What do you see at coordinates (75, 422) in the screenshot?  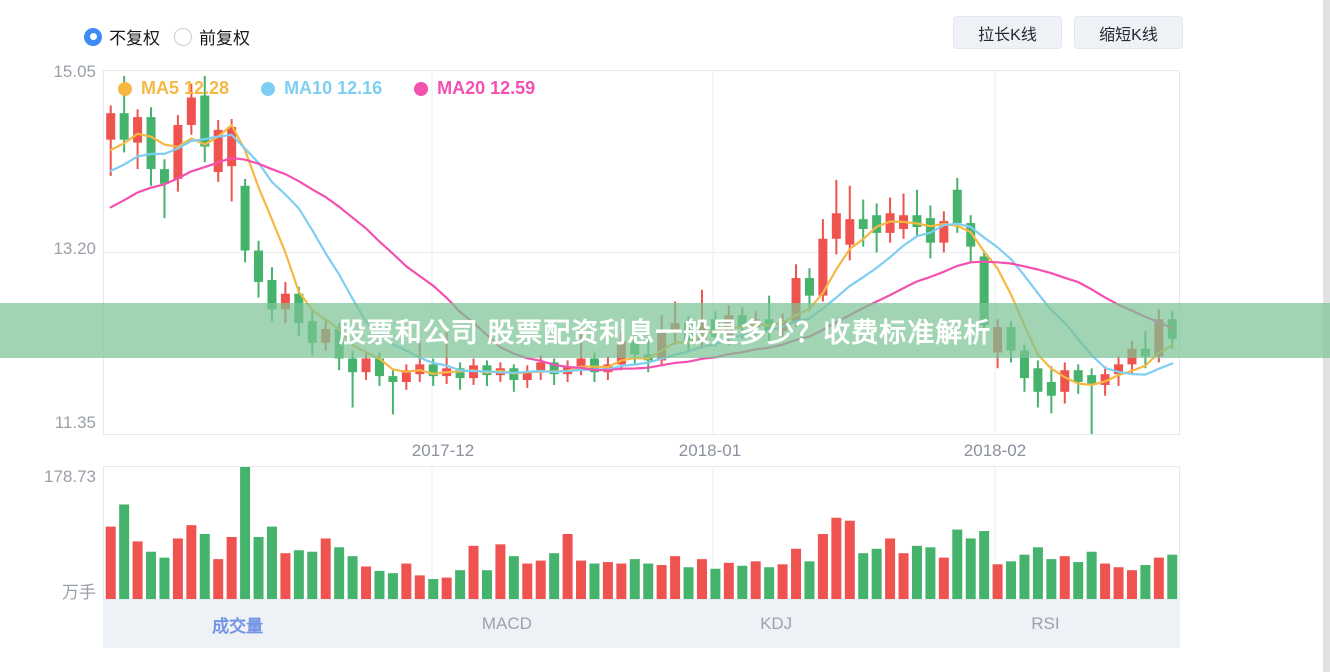 I see `price-tick-min: 11.35` at bounding box center [75, 422].